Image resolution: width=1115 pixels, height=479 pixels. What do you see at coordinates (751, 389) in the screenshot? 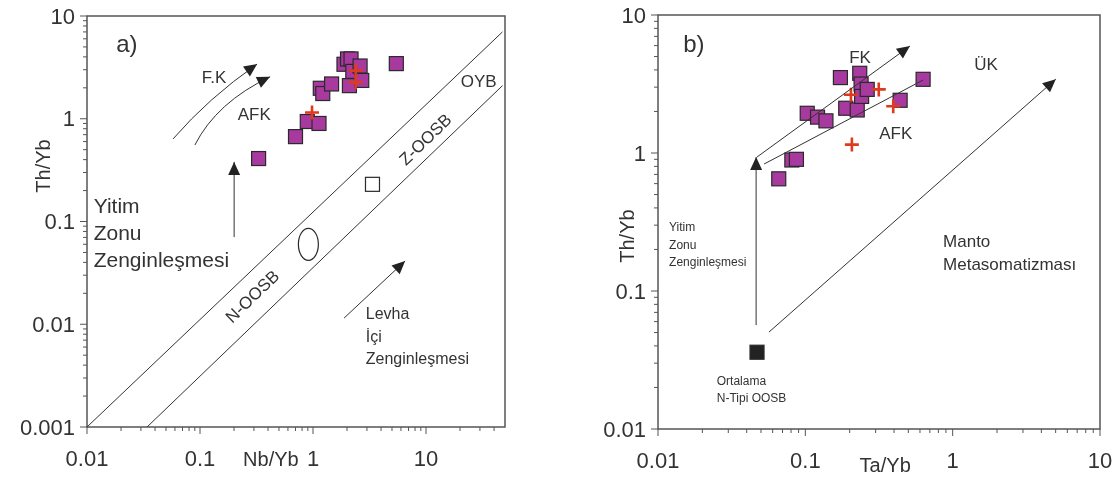
I see `annotation: Ortalama N-Tipi OOSB` at bounding box center [751, 389].